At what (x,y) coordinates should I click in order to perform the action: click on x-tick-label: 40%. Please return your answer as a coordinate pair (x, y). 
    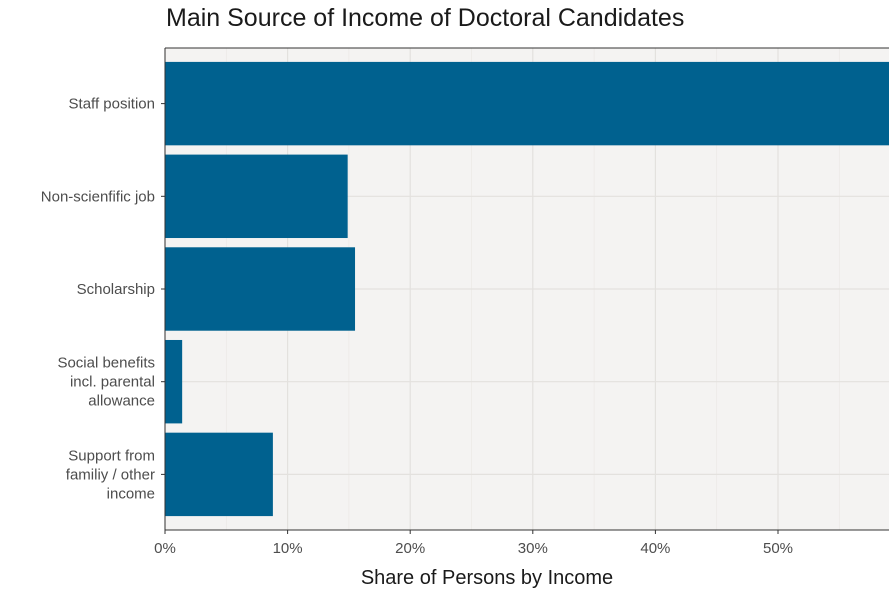
    Looking at the image, I should click on (655, 548).